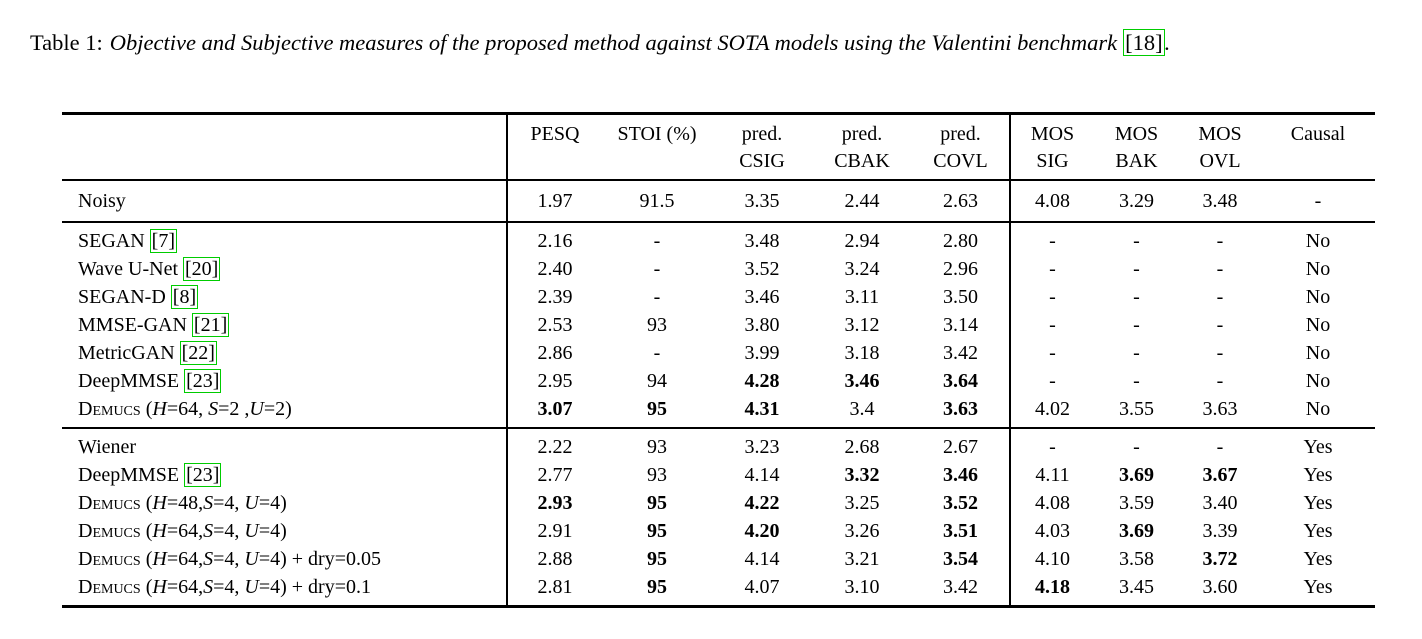 The height and width of the screenshot is (639, 1422). I want to click on model-name-text: Noisy, so click(102, 201).